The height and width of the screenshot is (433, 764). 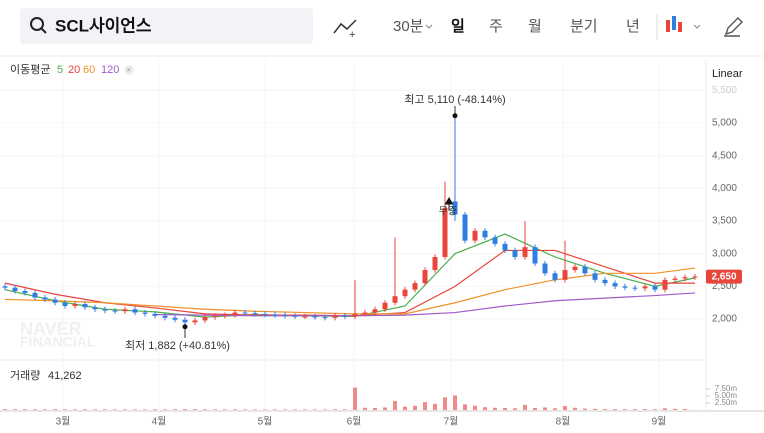 What do you see at coordinates (733, 27) in the screenshot?
I see `draw-icon` at bounding box center [733, 27].